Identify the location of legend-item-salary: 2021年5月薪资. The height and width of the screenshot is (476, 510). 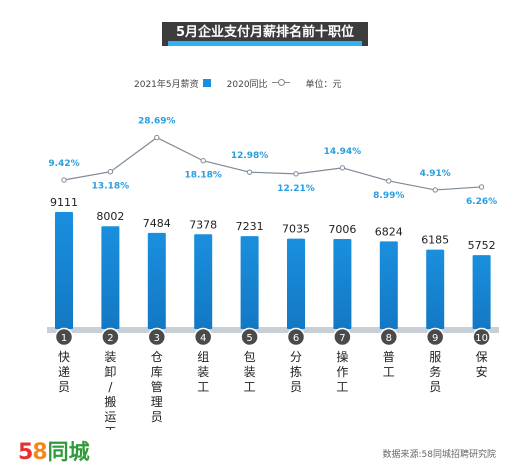
(172, 83).